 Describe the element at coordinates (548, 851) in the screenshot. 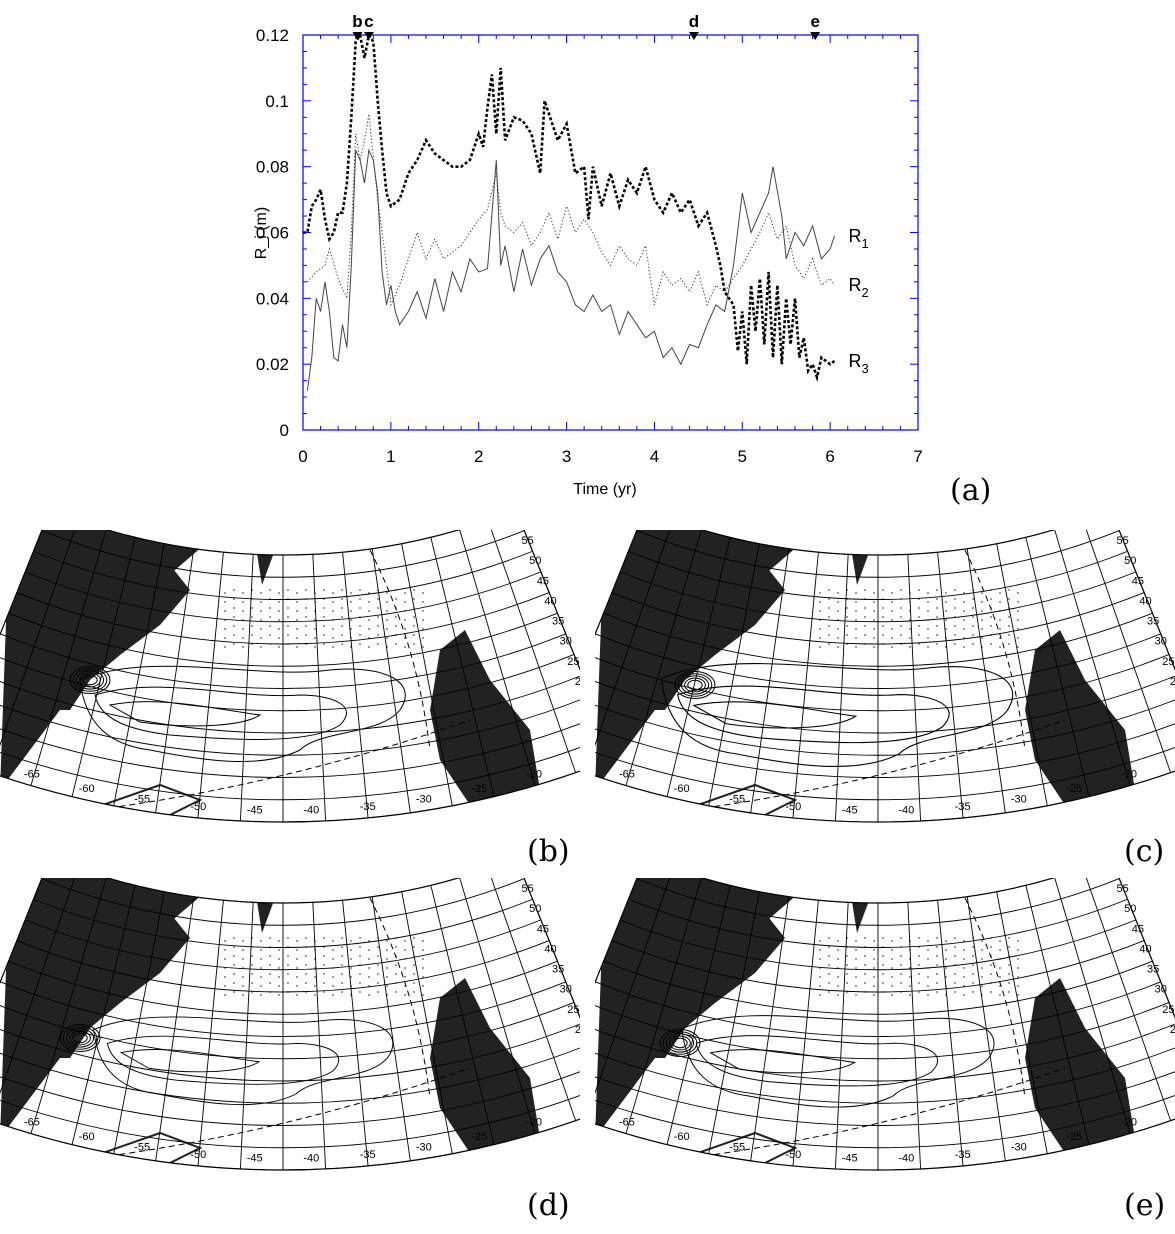

I see `panel-label-b: (b)` at that location.